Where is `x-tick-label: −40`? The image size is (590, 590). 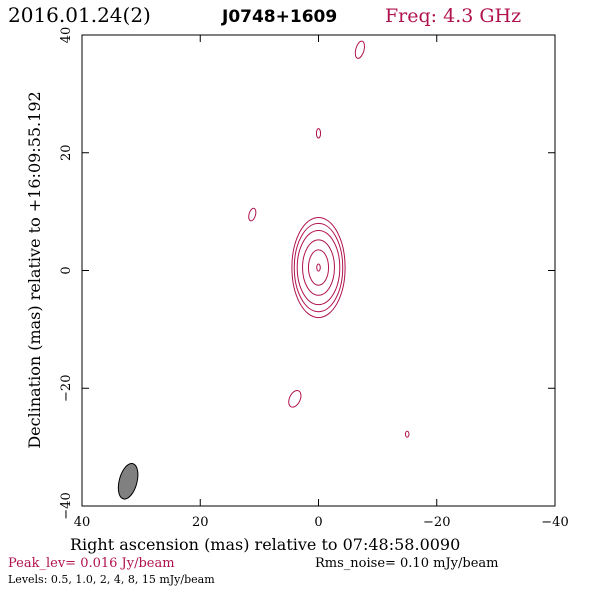 x-tick-label: −40 is located at coordinates (554, 522).